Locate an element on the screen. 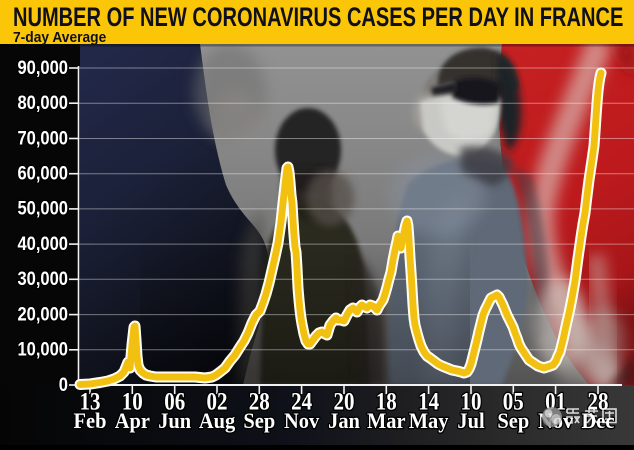 The width and height of the screenshot is (634, 450). svg-text: 90,000 is located at coordinates (42, 67).